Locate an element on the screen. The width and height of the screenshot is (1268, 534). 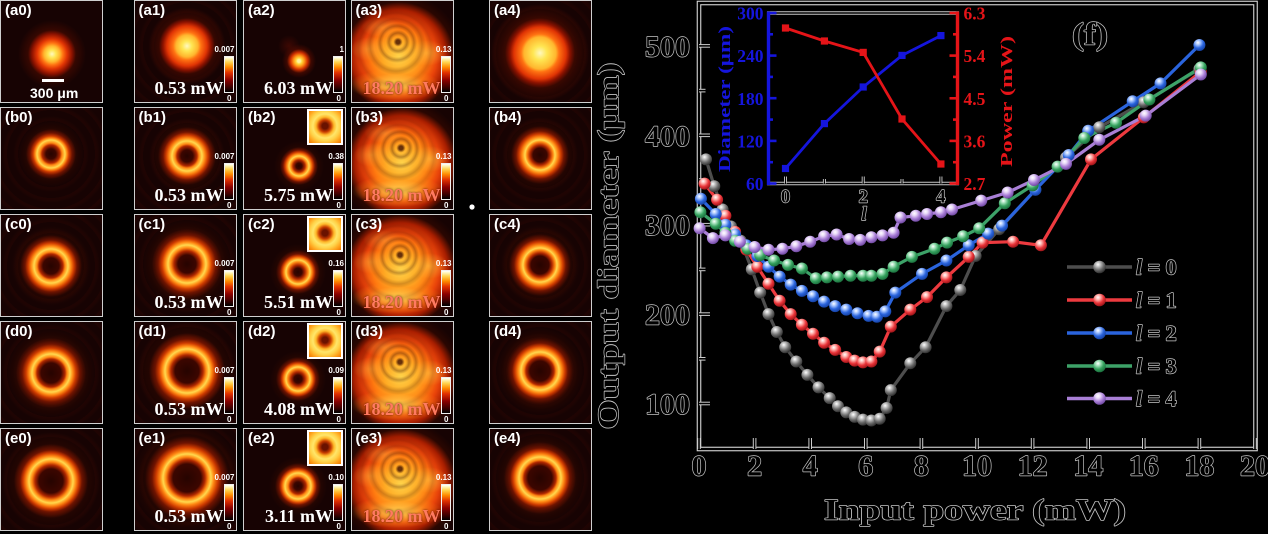
svg-text: l is located at coordinates (864, 214).